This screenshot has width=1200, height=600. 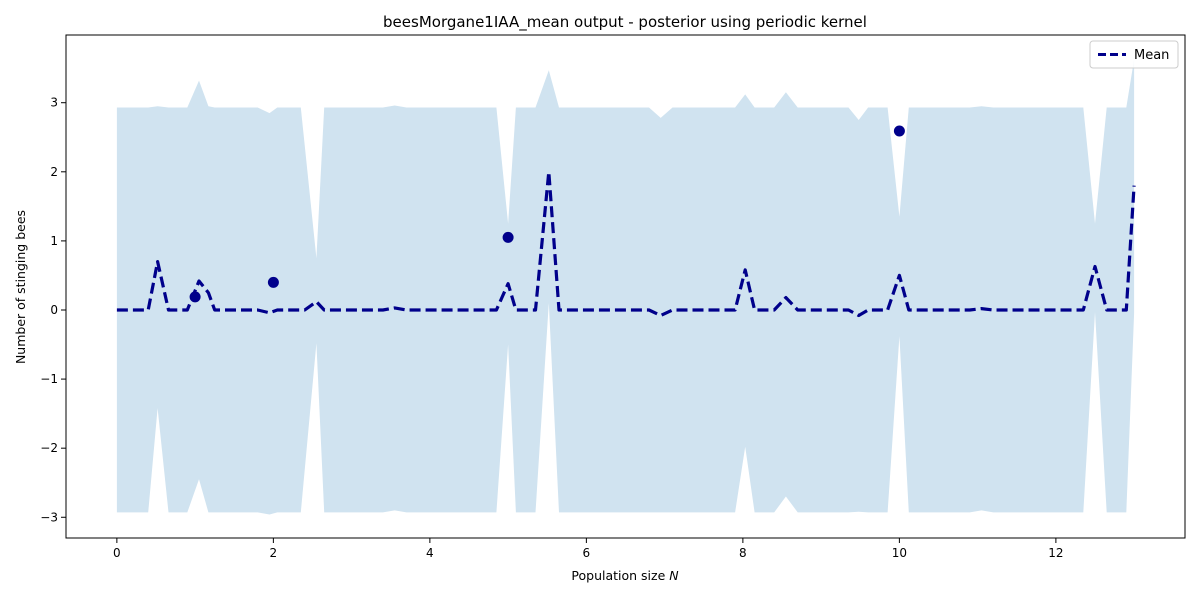 I want to click on y-tick-label: −3, so click(x=49, y=517).